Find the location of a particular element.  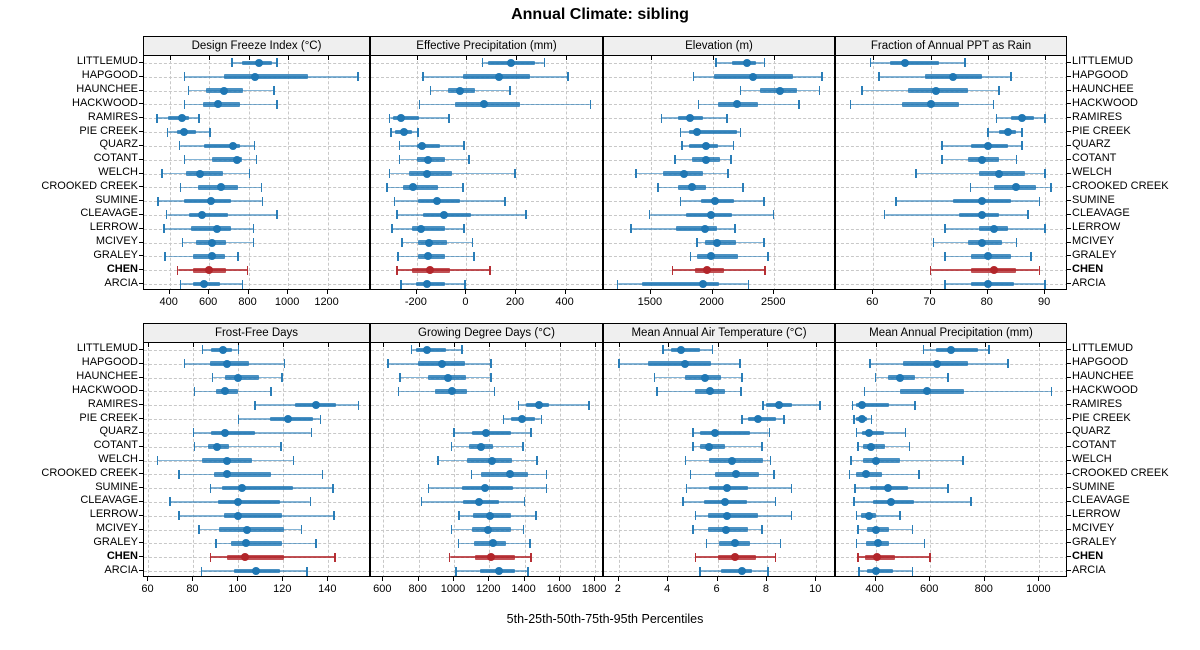

site-label-left: ARCIA is located at coordinates (121, 282).